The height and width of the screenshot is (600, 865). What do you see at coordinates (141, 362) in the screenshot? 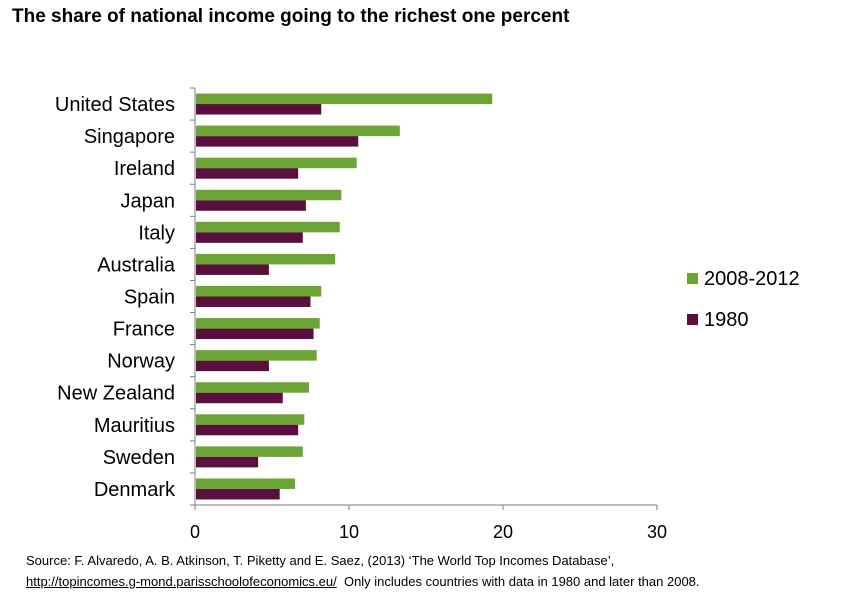
I see `category-label: Norway` at bounding box center [141, 362].